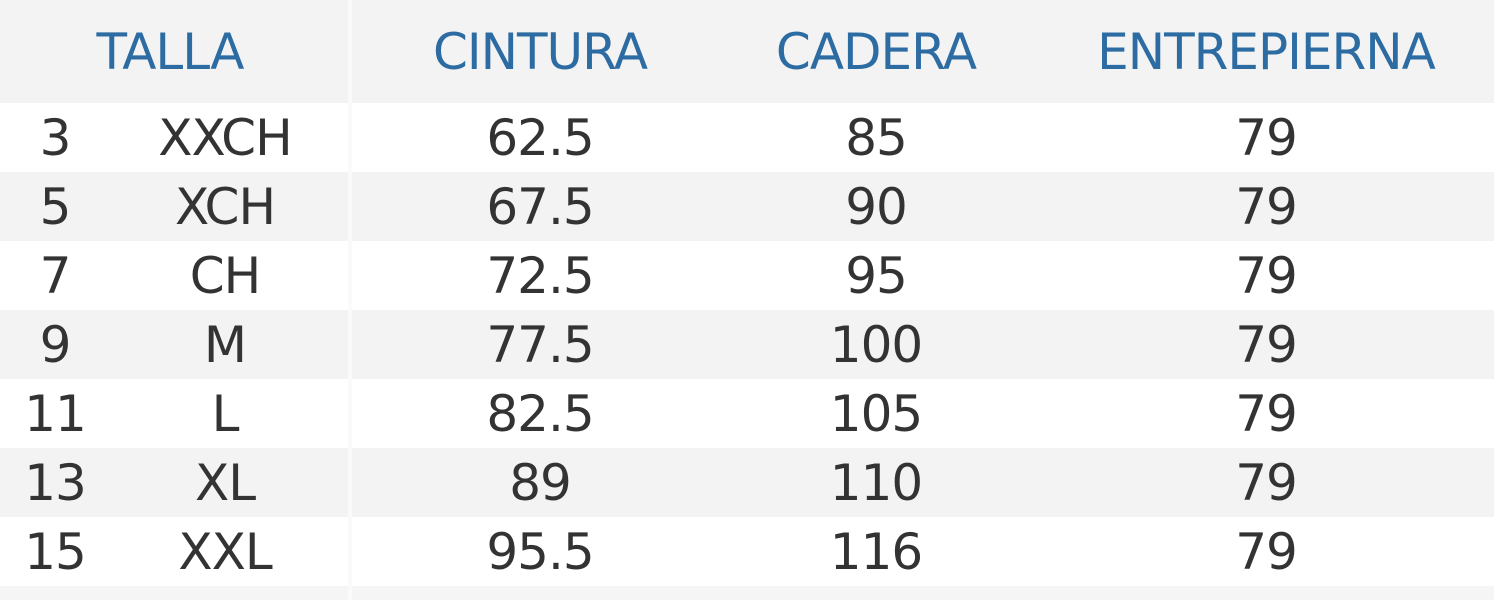 The image size is (1494, 600). What do you see at coordinates (540, 275) in the screenshot?
I see `cell-cintura: 72.5` at bounding box center [540, 275].